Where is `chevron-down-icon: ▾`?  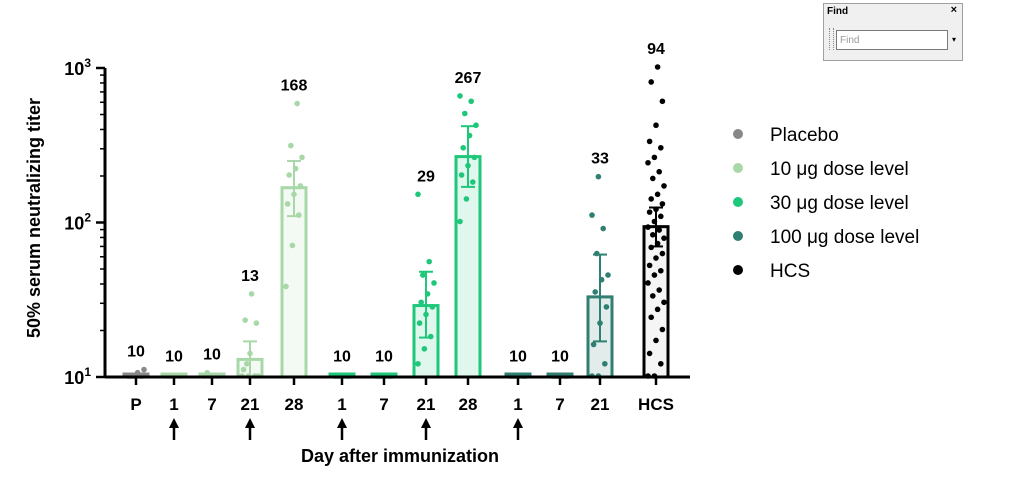
chevron-down-icon: ▾ is located at coordinates (953, 39).